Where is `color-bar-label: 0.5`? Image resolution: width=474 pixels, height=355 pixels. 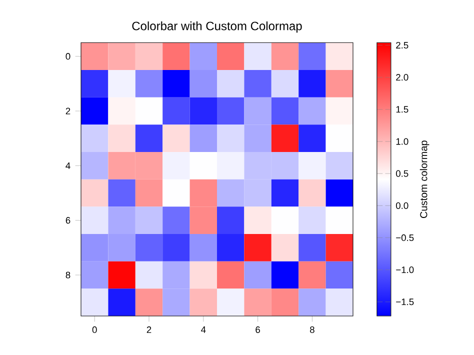
color-bar-label: 0.5 is located at coordinates (402, 173).